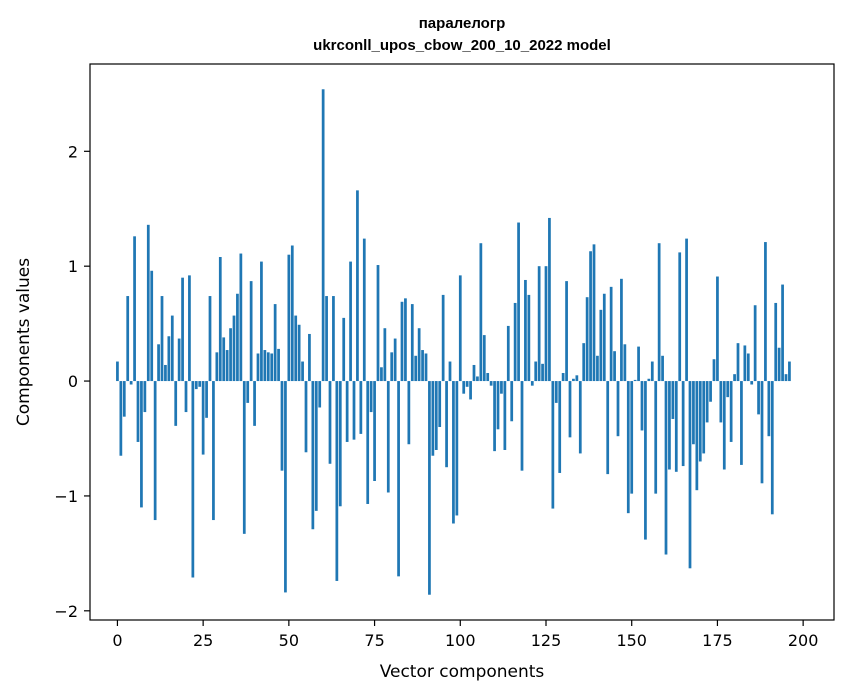 This screenshot has width=847, height=696. What do you see at coordinates (73, 151) in the screenshot?
I see `y-tick-label: 2` at bounding box center [73, 151].